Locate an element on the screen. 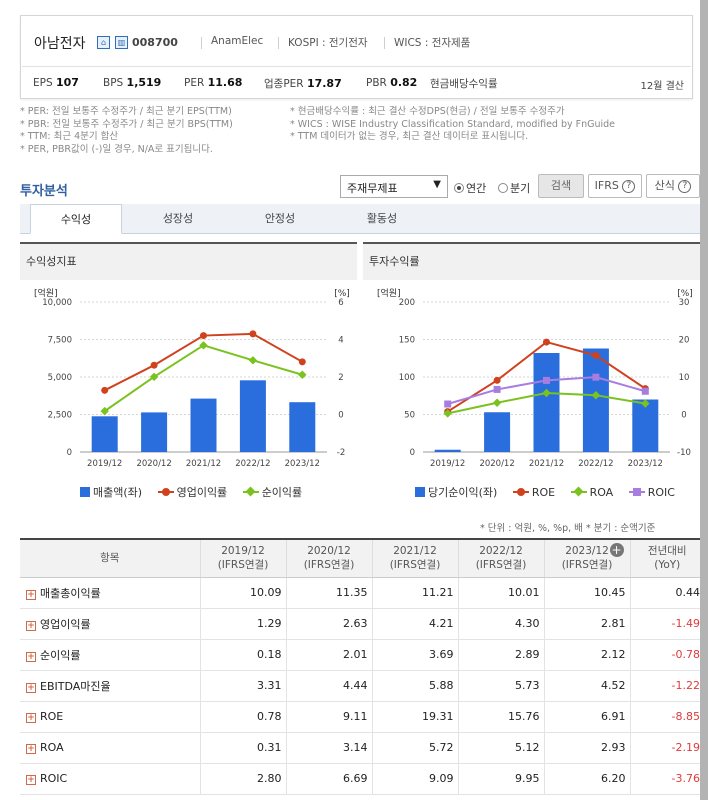 Image resolution: width=708 pixels, height=800 pixels. y-tick-label: 50 is located at coordinates (409, 416).